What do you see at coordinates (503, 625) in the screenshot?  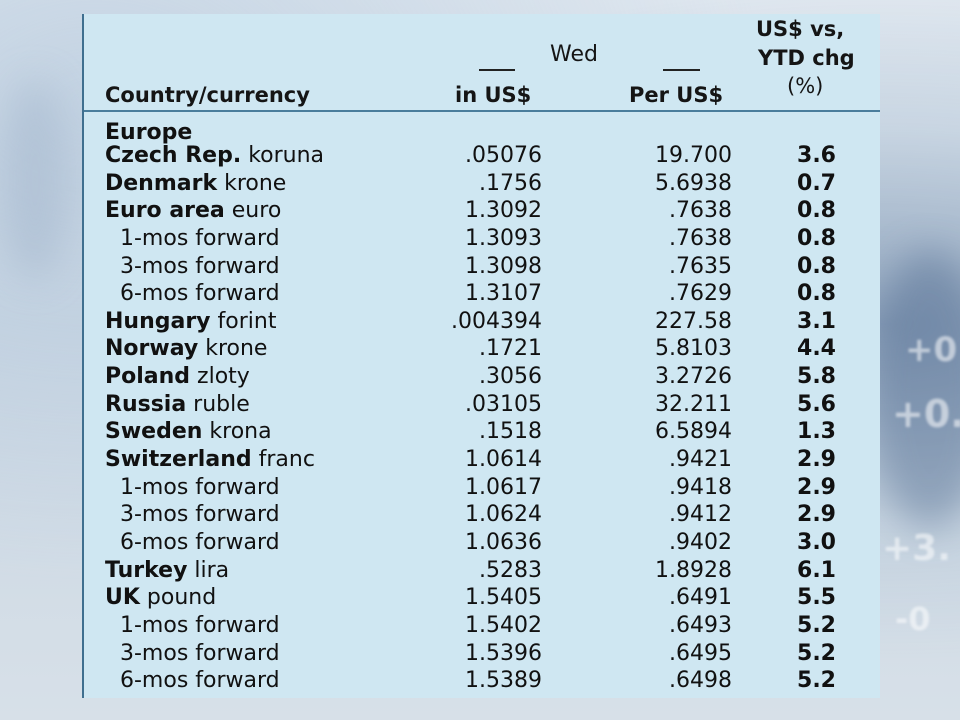 I see `in-us-value: 1.5402` at bounding box center [503, 625].